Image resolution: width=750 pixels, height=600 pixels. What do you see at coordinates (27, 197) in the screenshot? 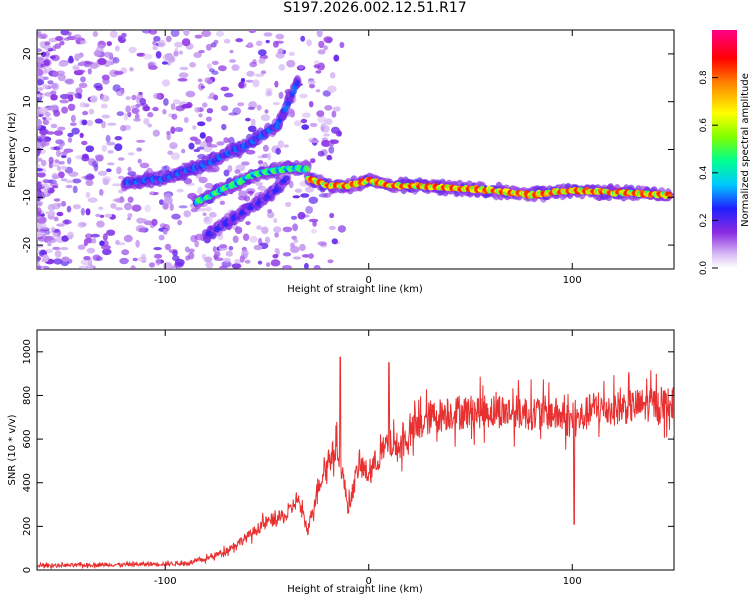
I see `spectrogram-y-tick-label: -10` at bounding box center [27, 197].